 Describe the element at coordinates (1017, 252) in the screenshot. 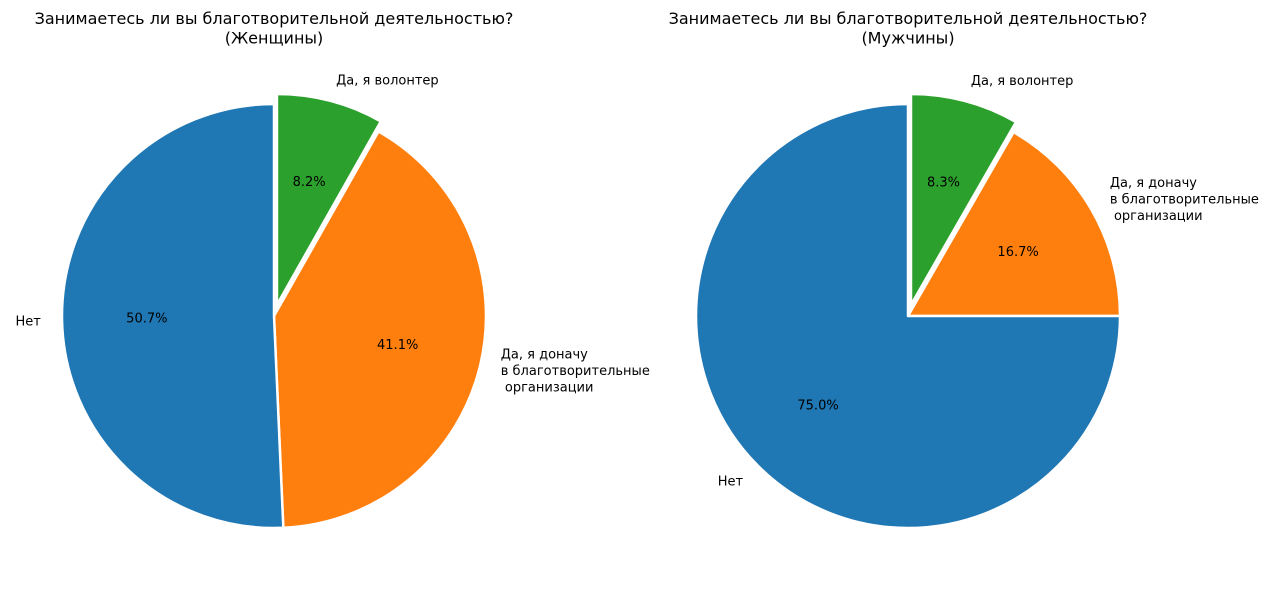

I see `pie-pct-label-men-1: 16.7%` at that location.